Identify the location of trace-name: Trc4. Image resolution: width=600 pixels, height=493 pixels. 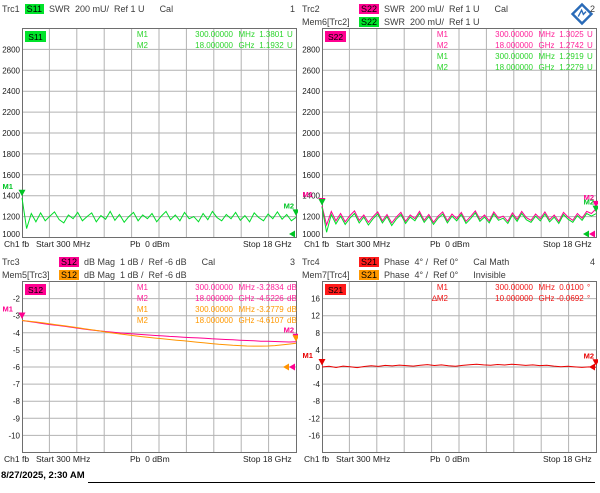
(311, 261).